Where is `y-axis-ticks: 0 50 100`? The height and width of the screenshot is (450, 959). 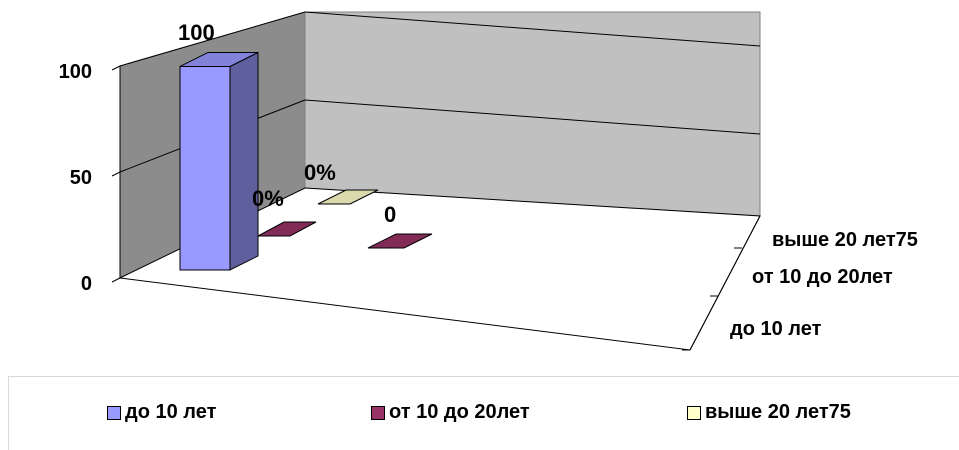
y-axis-ticks: 0 50 100 is located at coordinates (90, 178).